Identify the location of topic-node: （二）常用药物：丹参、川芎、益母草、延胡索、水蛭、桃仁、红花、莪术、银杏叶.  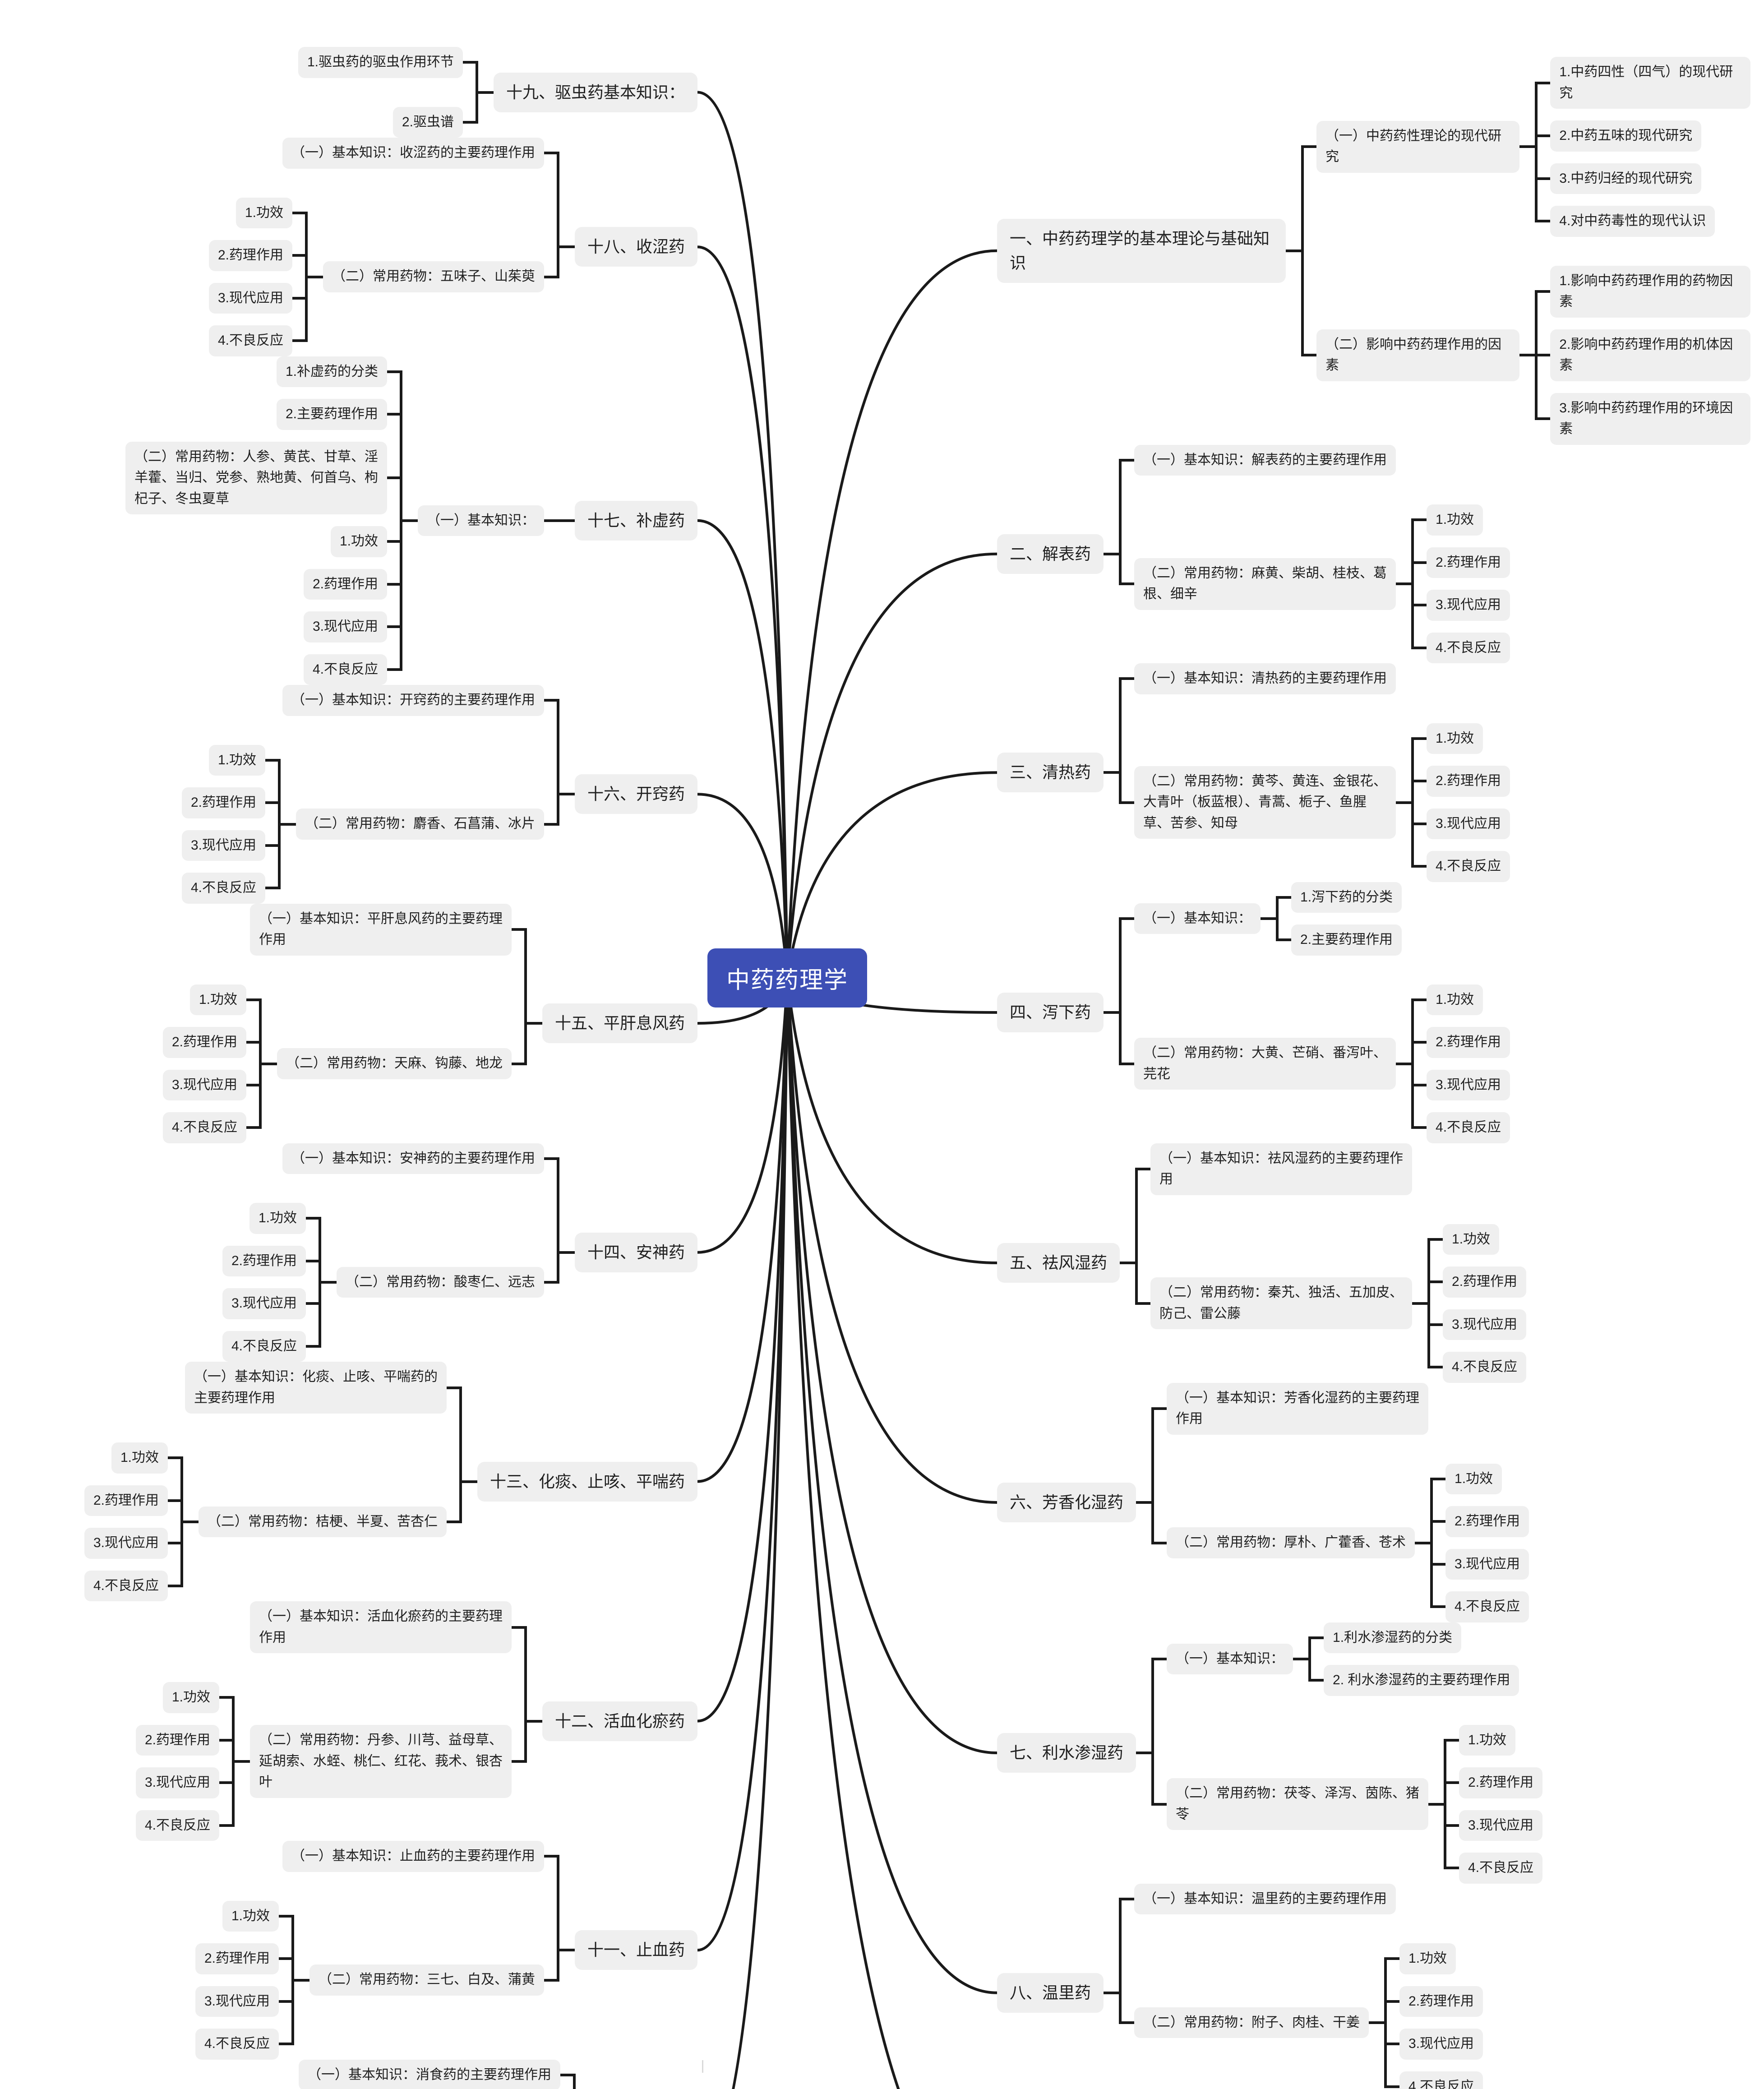
(380, 1761).